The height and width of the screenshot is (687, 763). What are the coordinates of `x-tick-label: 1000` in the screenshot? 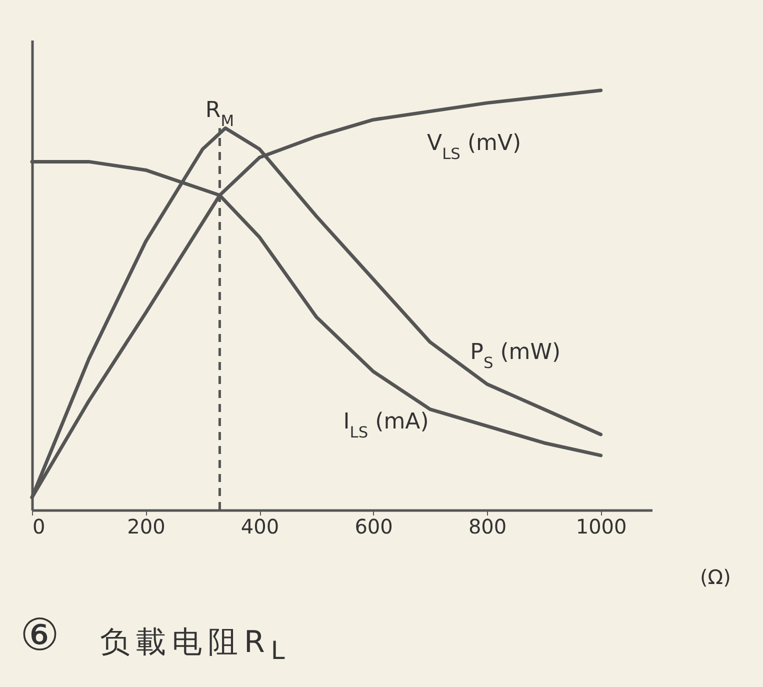 It's located at (601, 526).